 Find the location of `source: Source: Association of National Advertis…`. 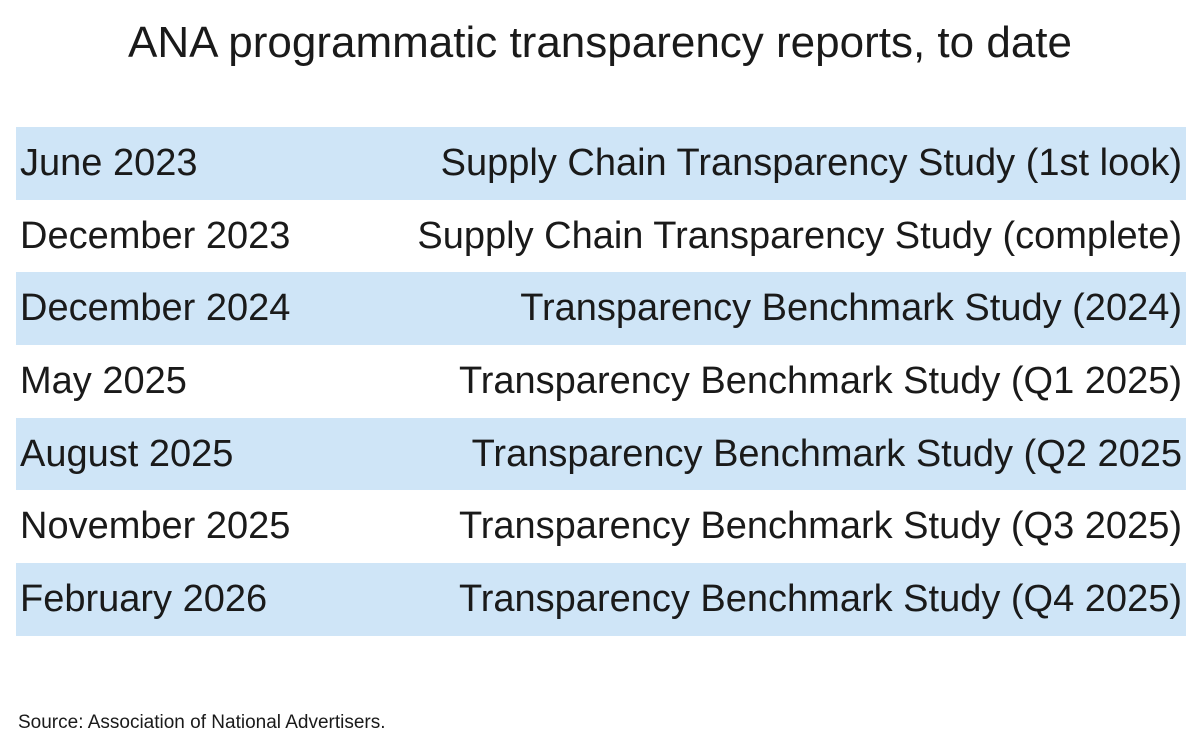

source: Source: Association of National Advertis… is located at coordinates (202, 722).